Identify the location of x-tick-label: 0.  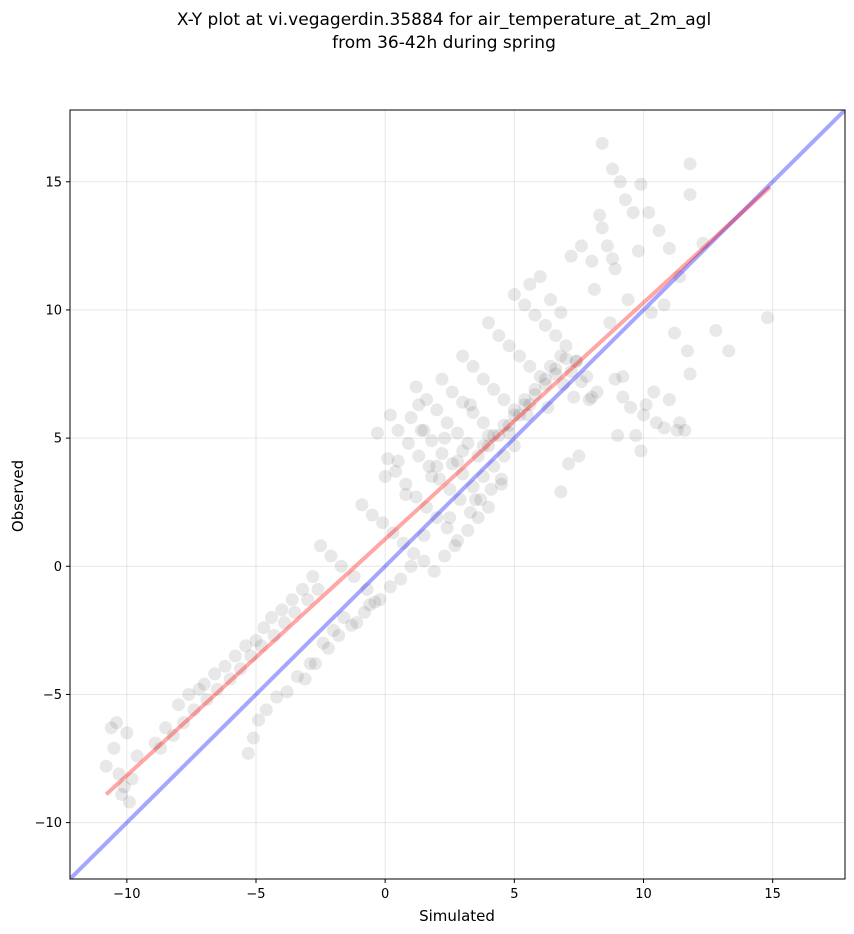
(385, 894).